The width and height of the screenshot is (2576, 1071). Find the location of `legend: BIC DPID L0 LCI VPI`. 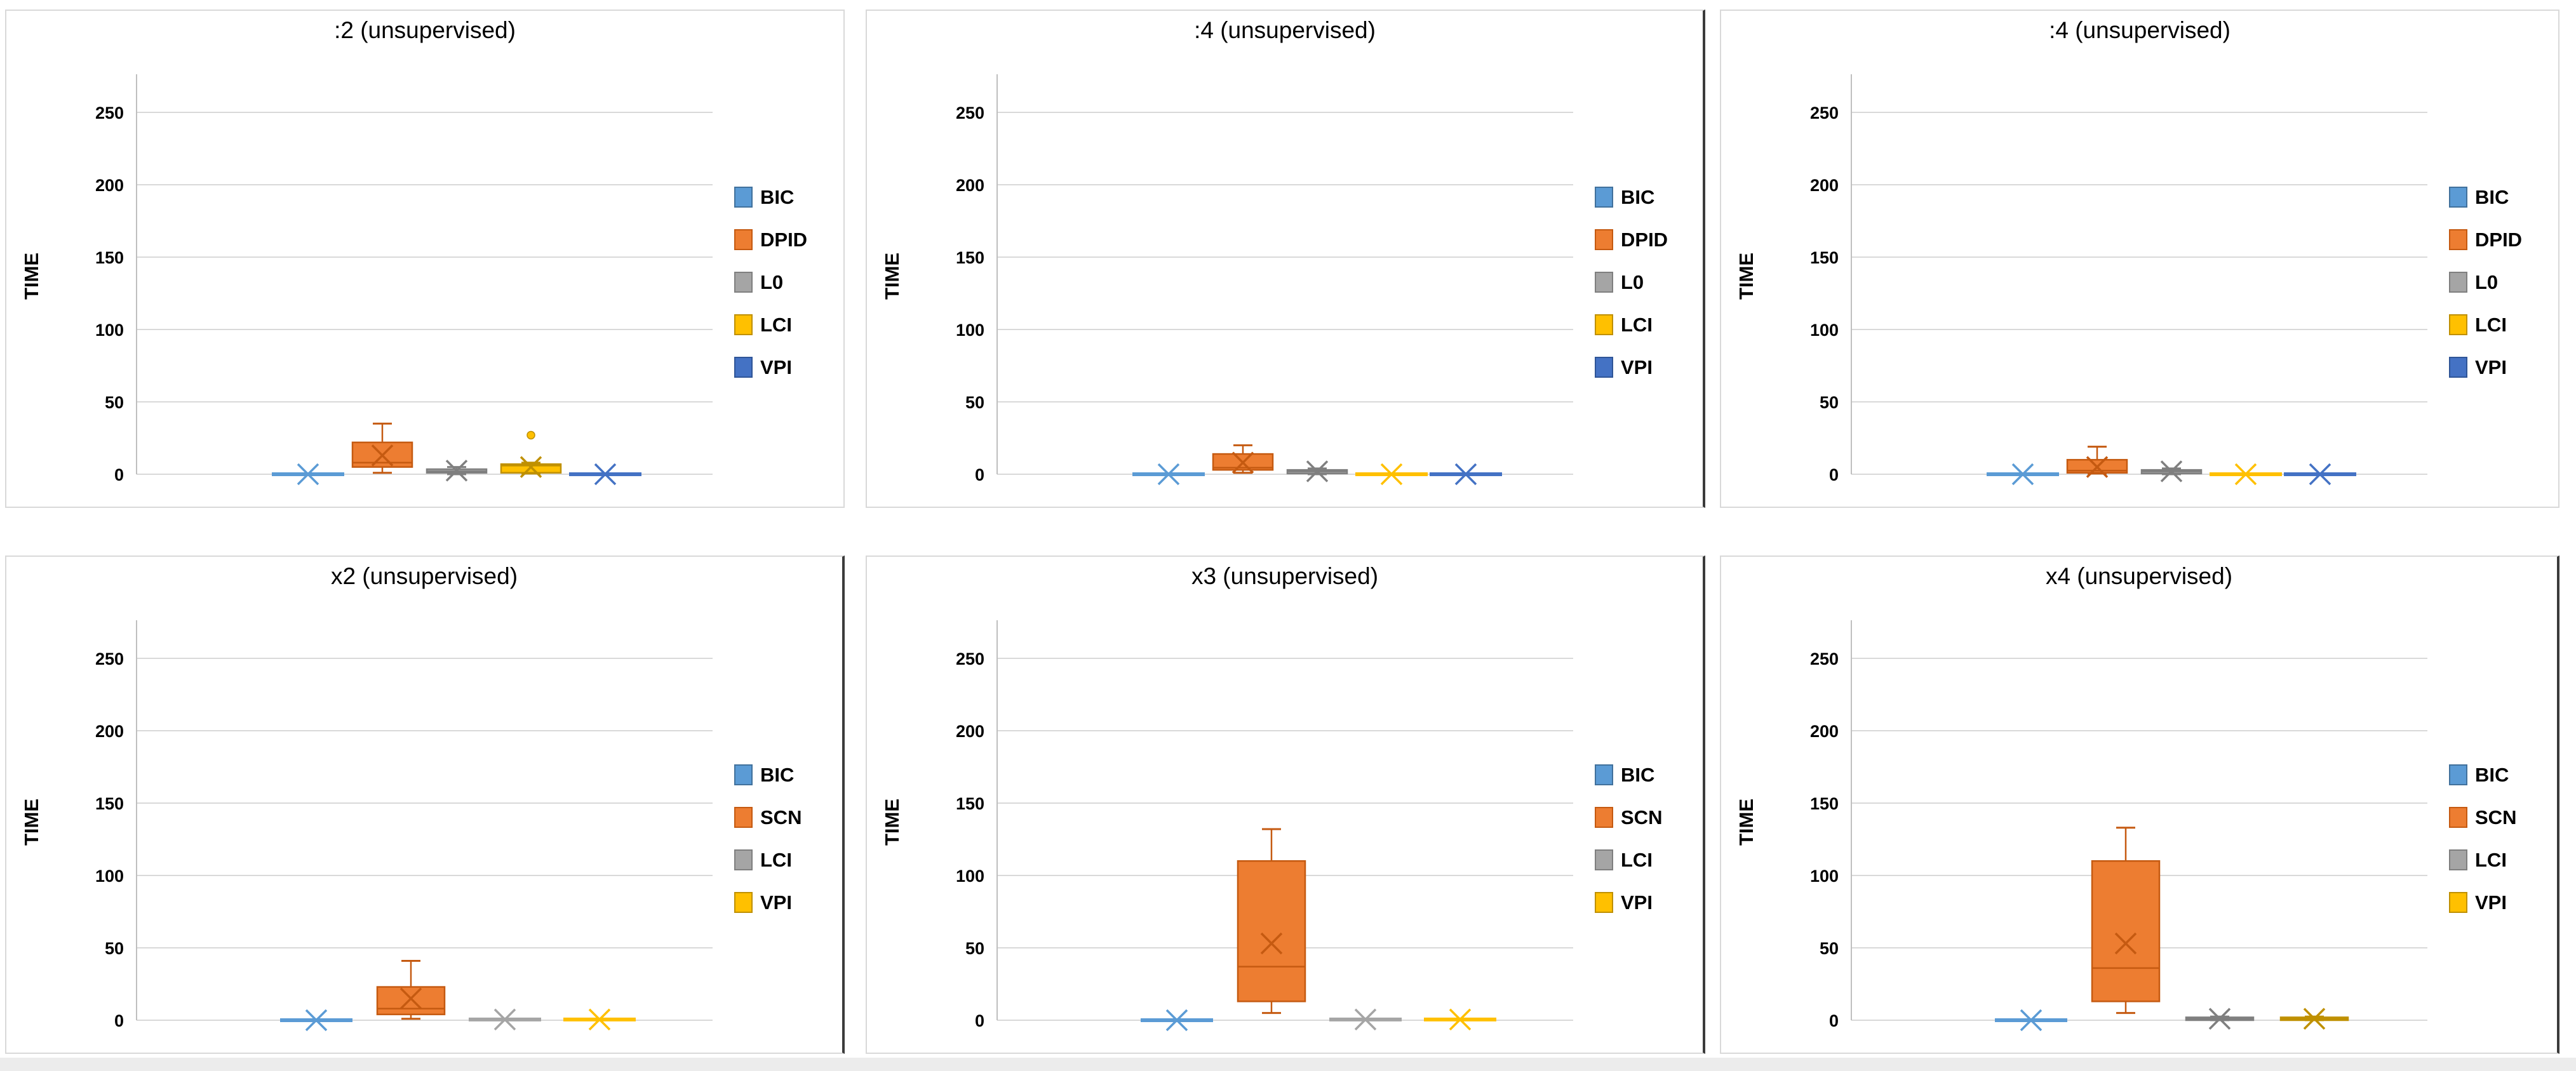

legend: BIC DPID L0 LCI VPI is located at coordinates (2485, 282).